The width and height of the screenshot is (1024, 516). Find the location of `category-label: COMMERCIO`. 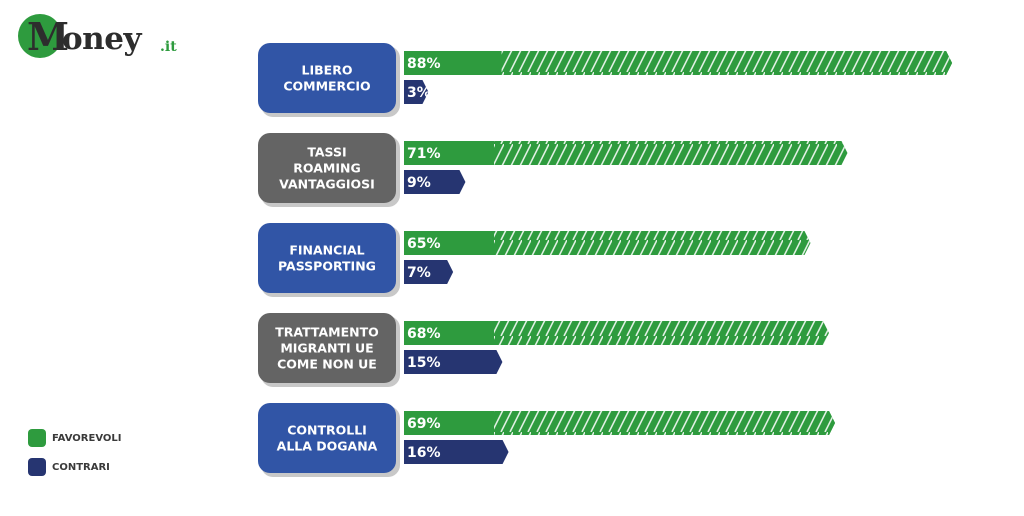

category-label: COMMERCIO is located at coordinates (326, 86).